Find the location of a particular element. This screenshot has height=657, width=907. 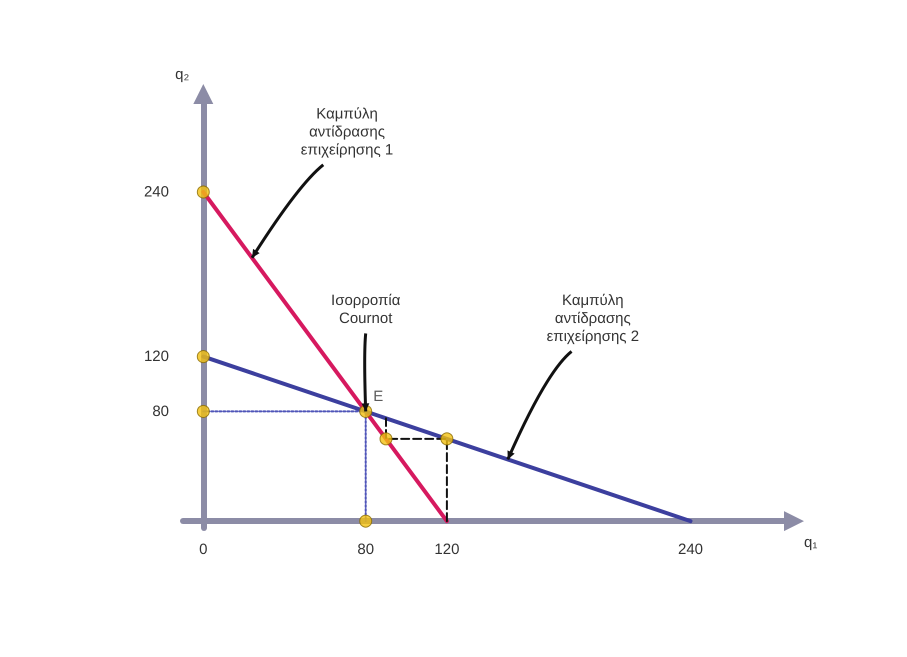

x-tick-label: 0 is located at coordinates (203, 549).